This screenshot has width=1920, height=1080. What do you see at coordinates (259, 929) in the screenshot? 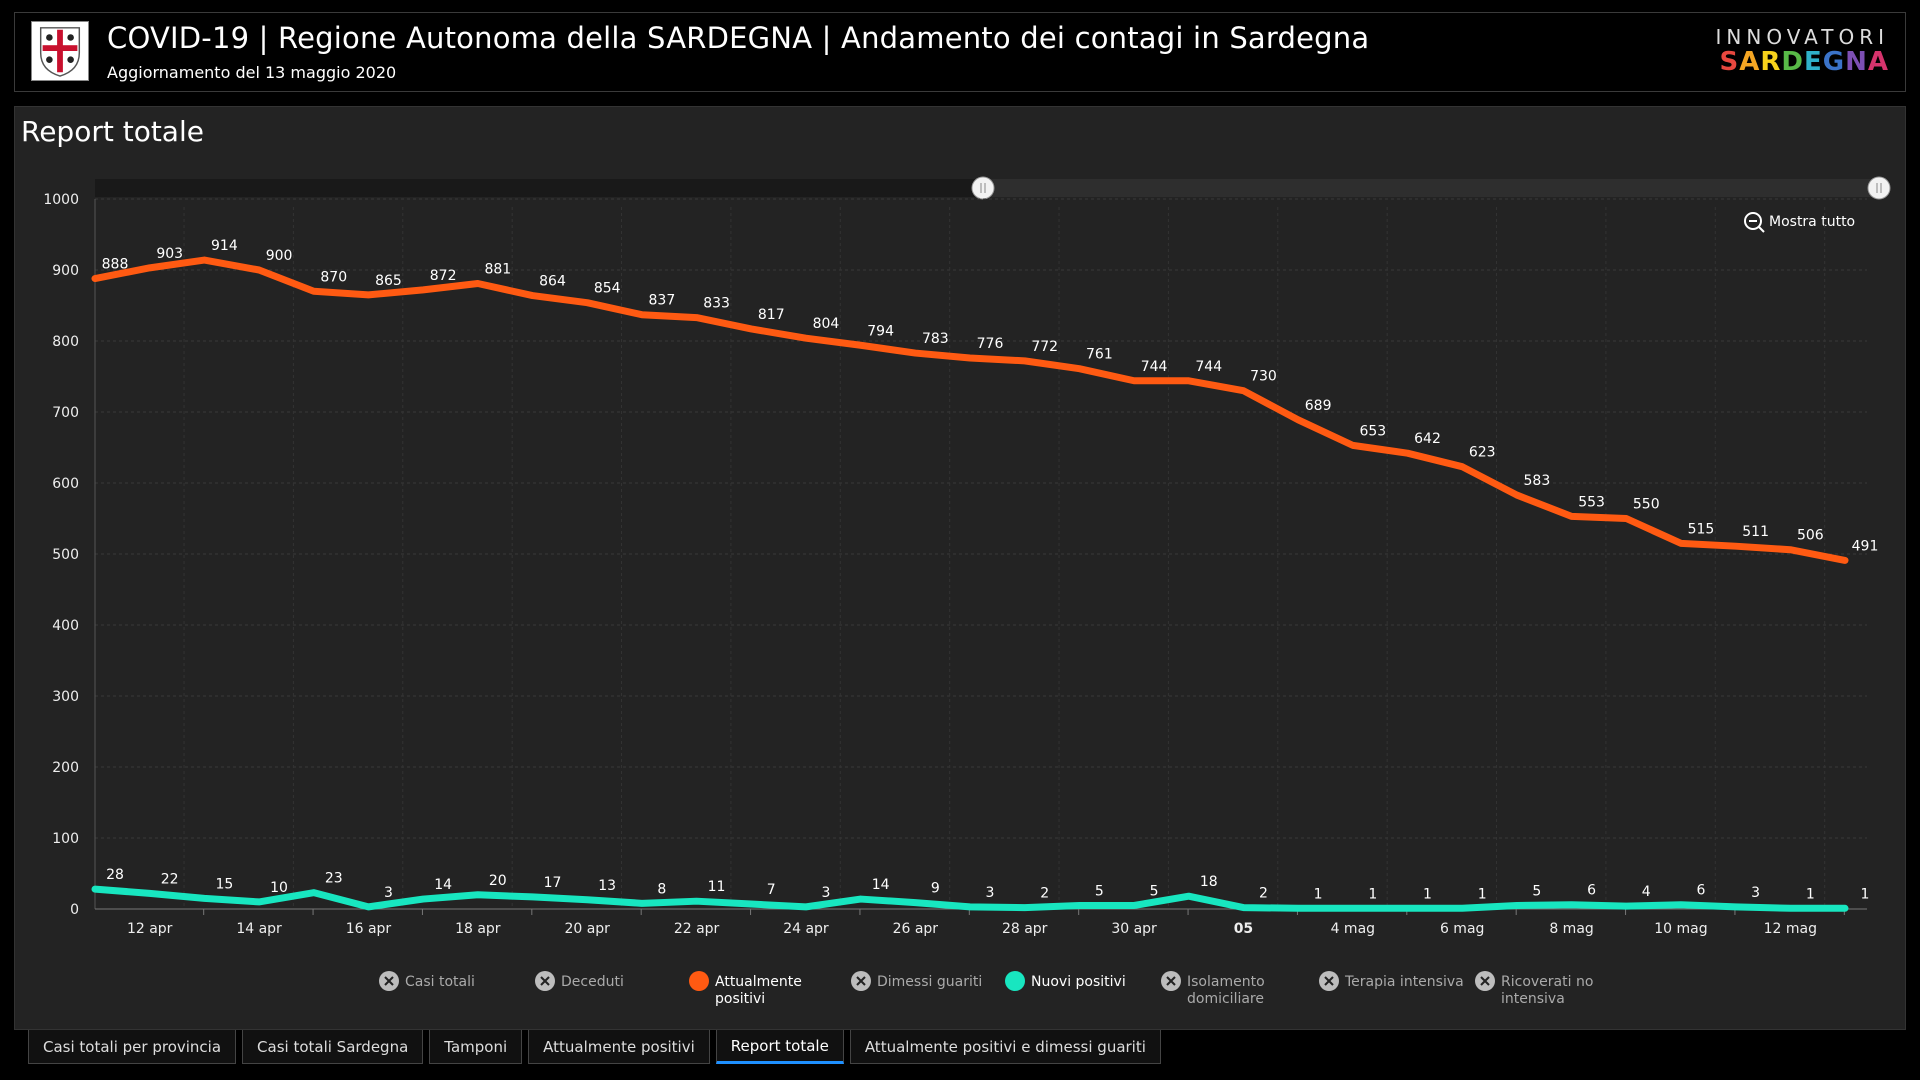
I see `x-tick-label: 14 apr` at bounding box center [259, 929].